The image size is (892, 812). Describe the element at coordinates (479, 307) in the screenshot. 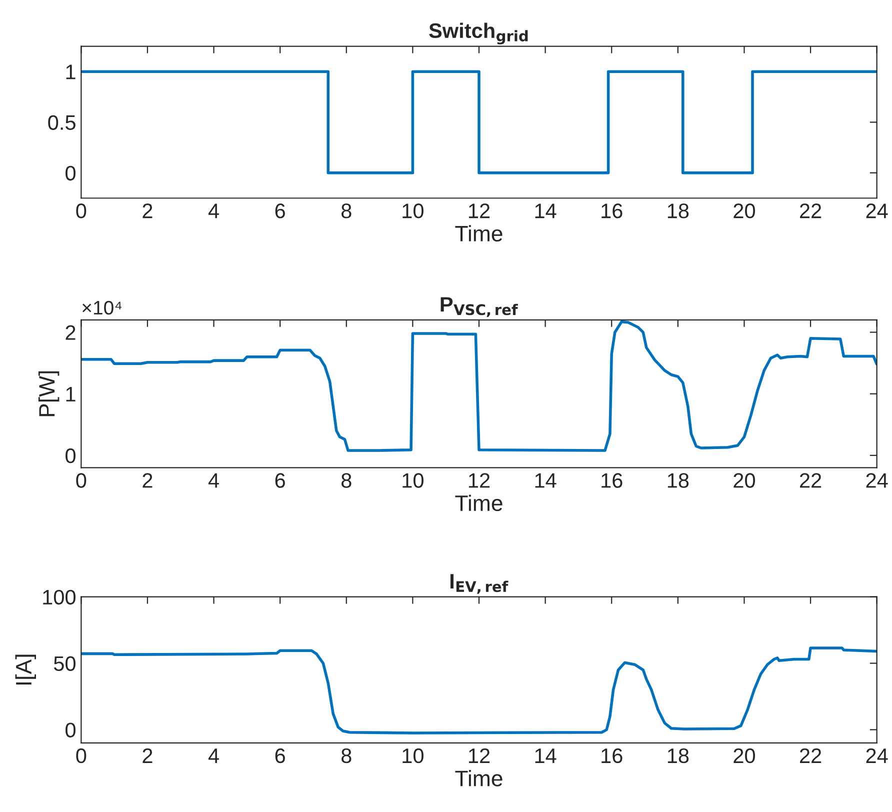

I see `chart-title: P$_{VSC,ref}$` at that location.